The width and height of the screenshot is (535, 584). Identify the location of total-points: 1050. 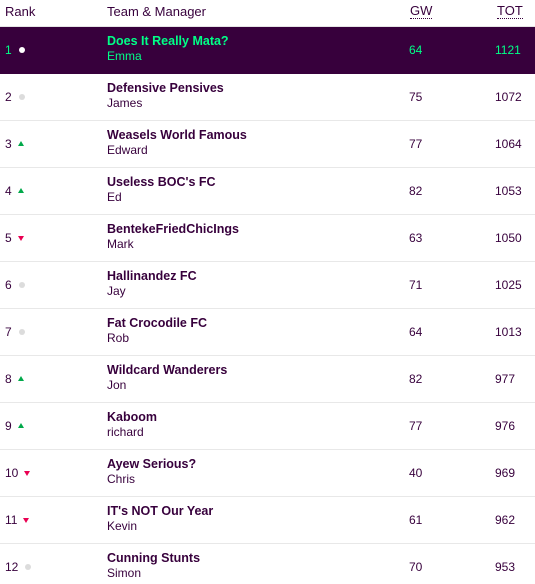
(508, 238).